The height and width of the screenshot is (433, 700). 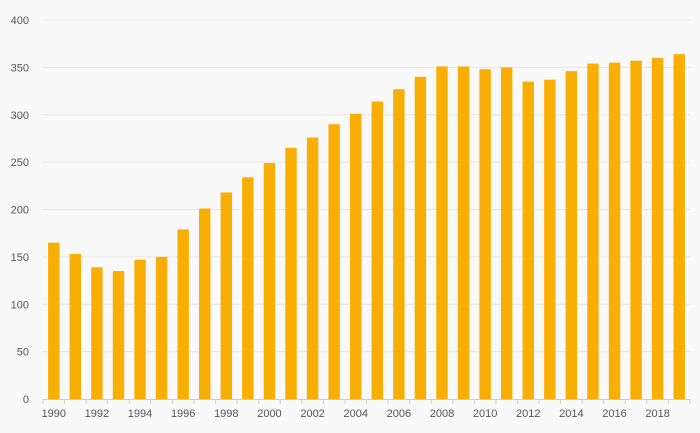 What do you see at coordinates (54, 320) in the screenshot?
I see `bar-1990` at bounding box center [54, 320].